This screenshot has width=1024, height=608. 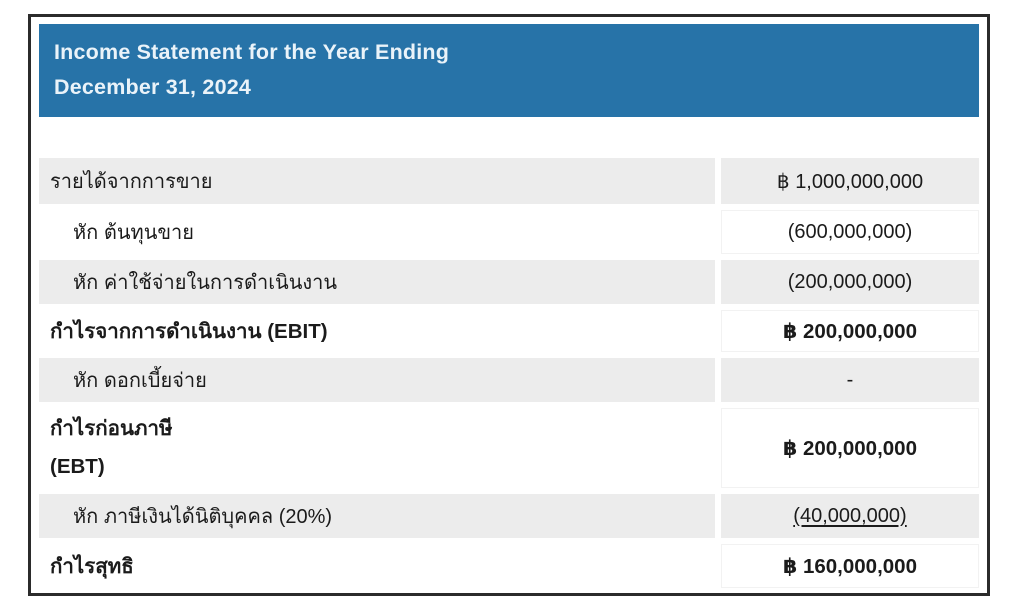 What do you see at coordinates (377, 181) in the screenshot?
I see `row-revenue-label: รายได้จากการขาย` at bounding box center [377, 181].